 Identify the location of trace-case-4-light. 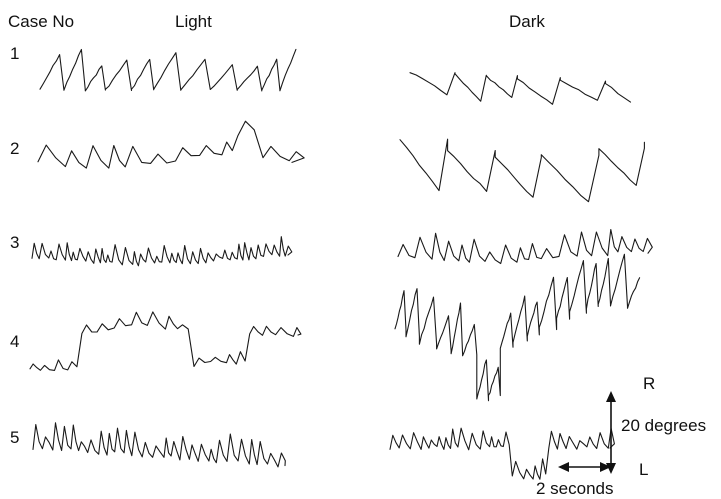
(165, 341).